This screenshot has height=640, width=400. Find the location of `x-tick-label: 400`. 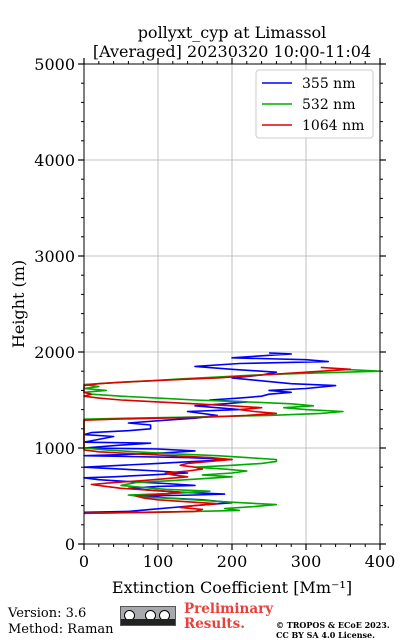

x-tick-label: 400 is located at coordinates (380, 561).